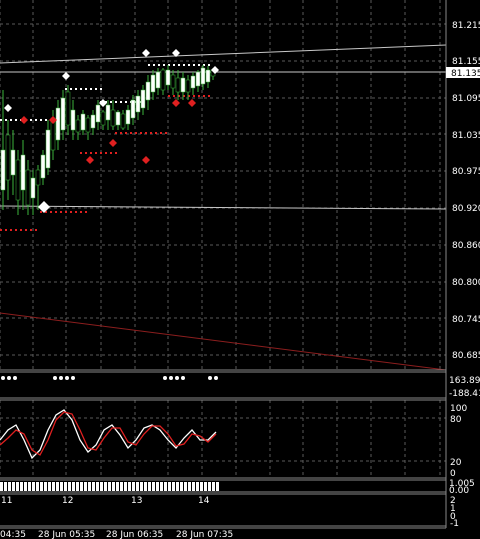  Describe the element at coordinates (108, 434) in the screenshot. I see `stochastic-main-line` at that location.